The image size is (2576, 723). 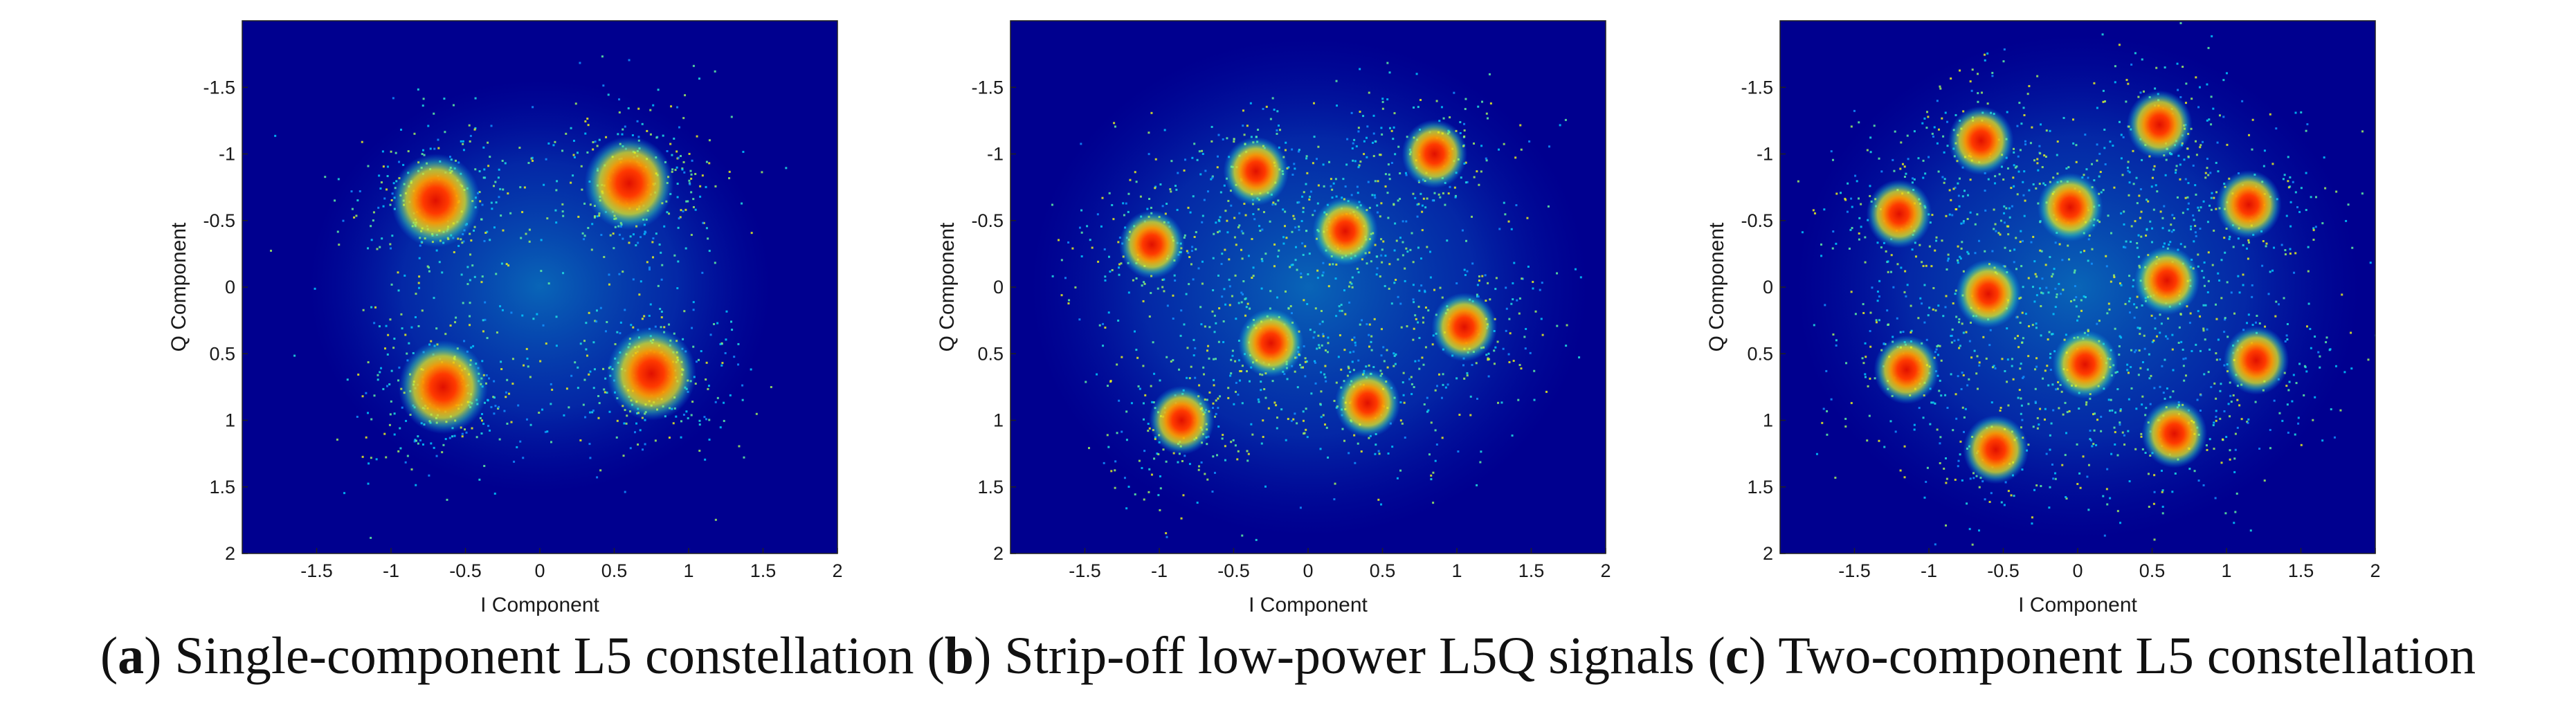 What do you see at coordinates (2127, 656) in the screenshot?
I see `caption-c: Two-component L5 constellation` at bounding box center [2127, 656].